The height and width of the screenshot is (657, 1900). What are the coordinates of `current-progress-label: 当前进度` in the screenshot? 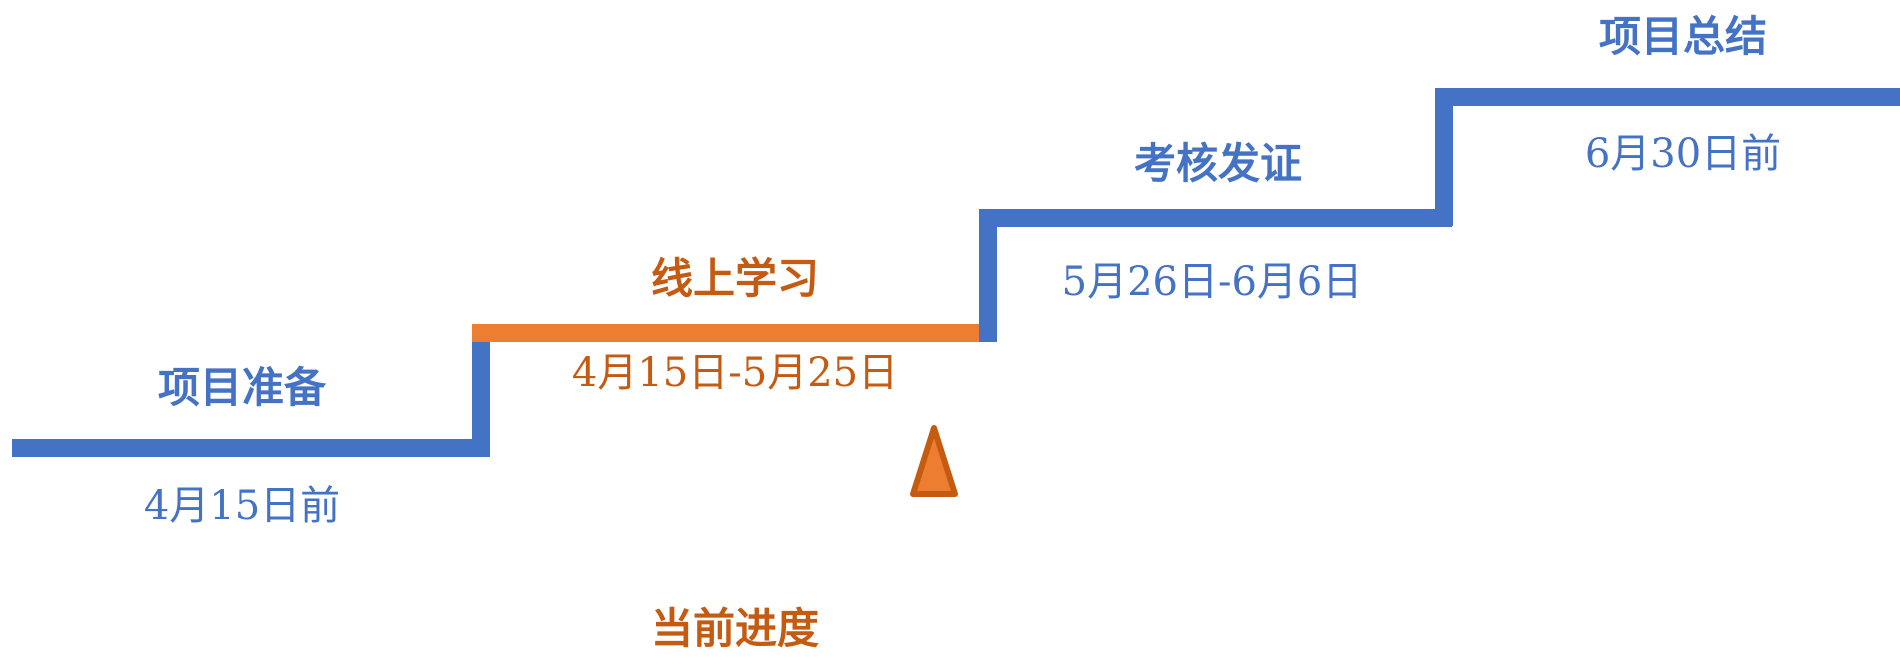 It's located at (735, 628).